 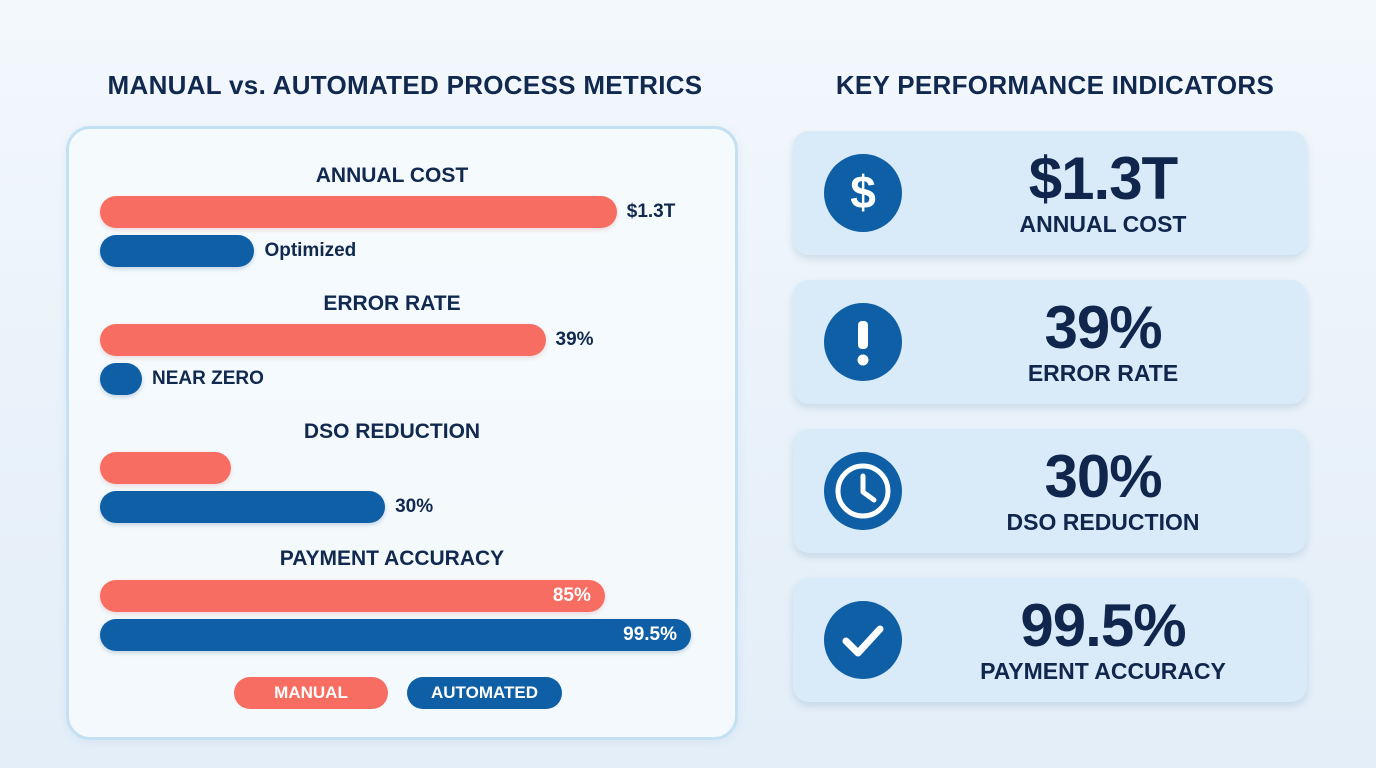 What do you see at coordinates (392, 558) in the screenshot?
I see `category-label: PAYMENT ACCURACY` at bounding box center [392, 558].